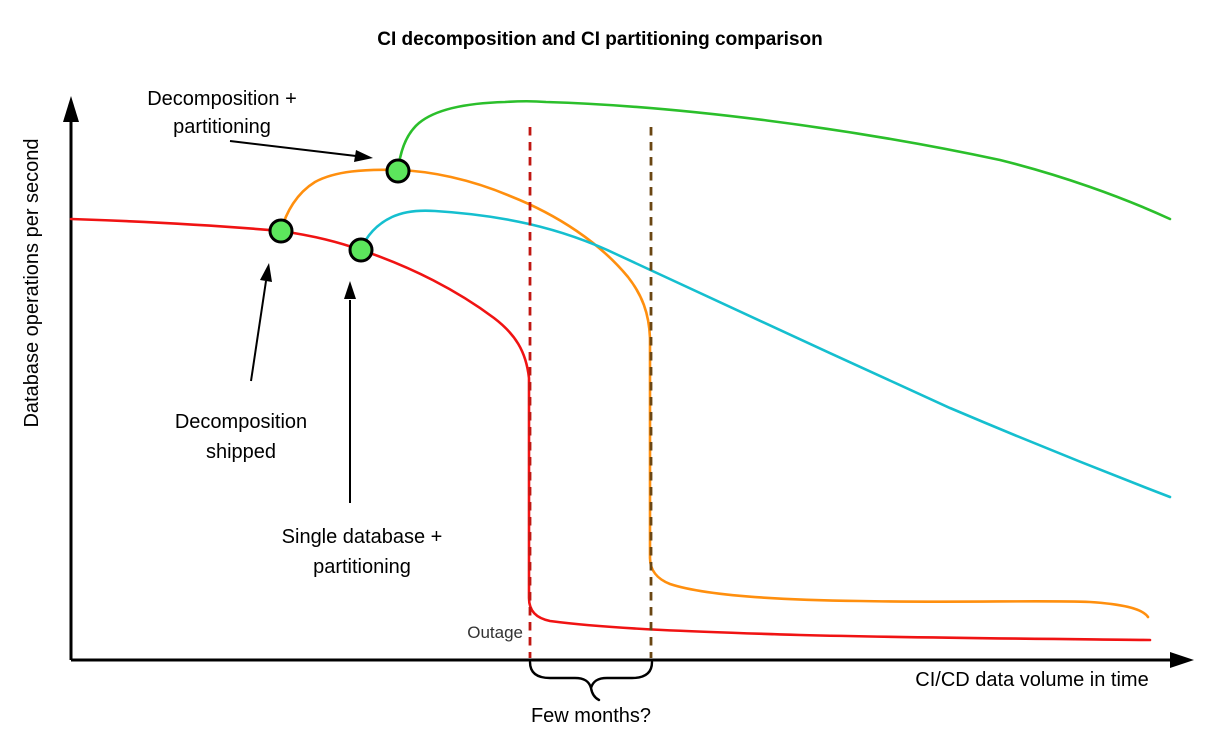 The width and height of the screenshot is (1214, 744). Describe the element at coordinates (495, 632) in the screenshot. I see `outage-label: Outage` at that location.